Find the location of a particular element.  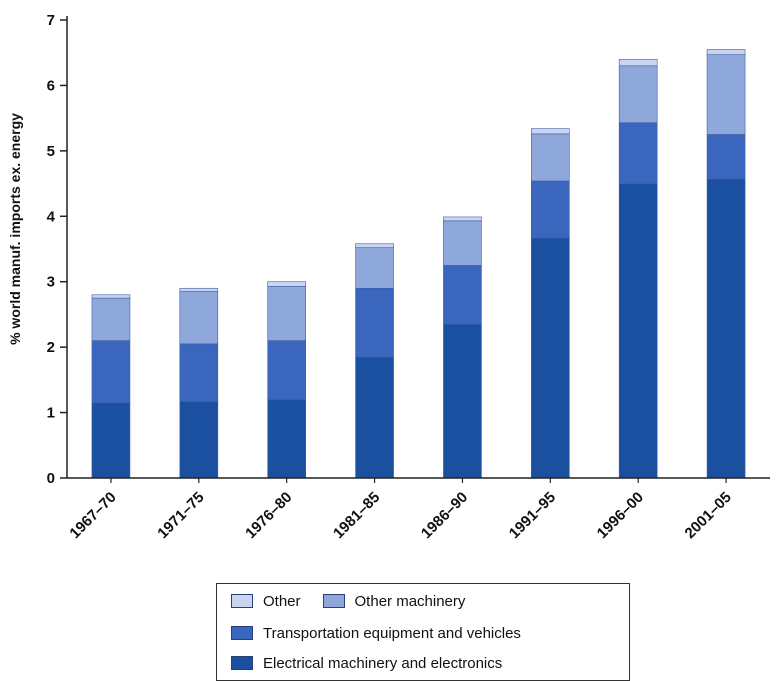

y-tick-label: 4 is located at coordinates (51, 216).